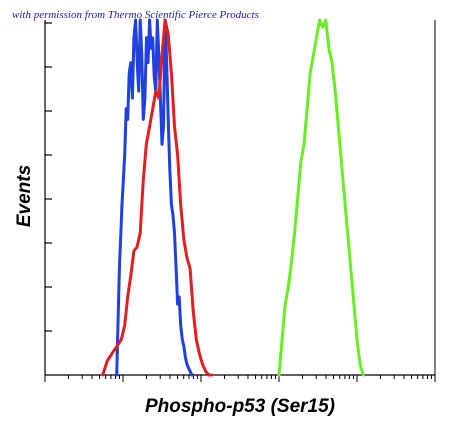 Image resolution: width=450 pixels, height=426 pixels. I want to click on blue-series-line, so click(155, 197).